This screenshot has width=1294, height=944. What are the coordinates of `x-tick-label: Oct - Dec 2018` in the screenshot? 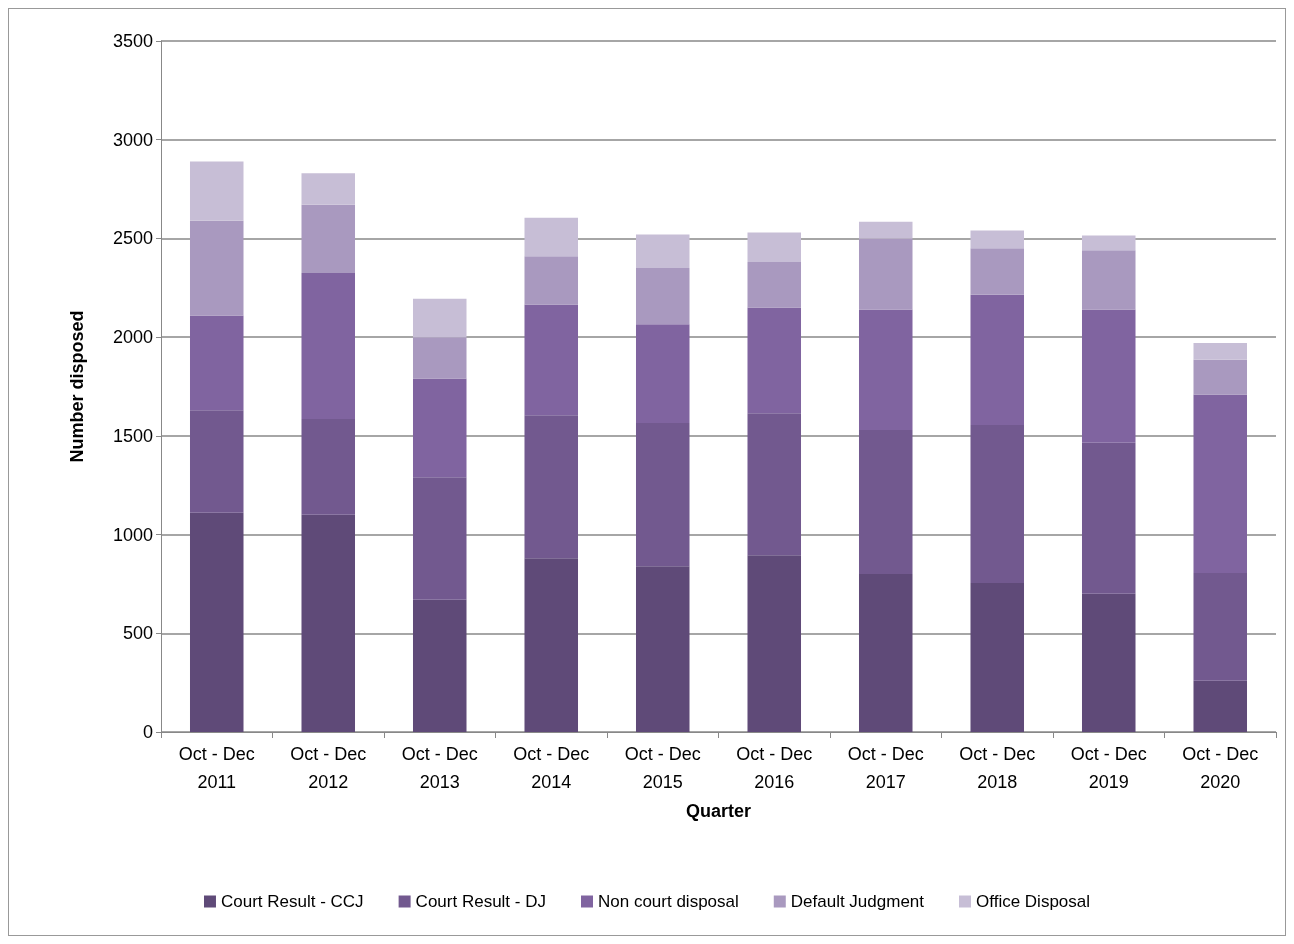 It's located at (997, 768).